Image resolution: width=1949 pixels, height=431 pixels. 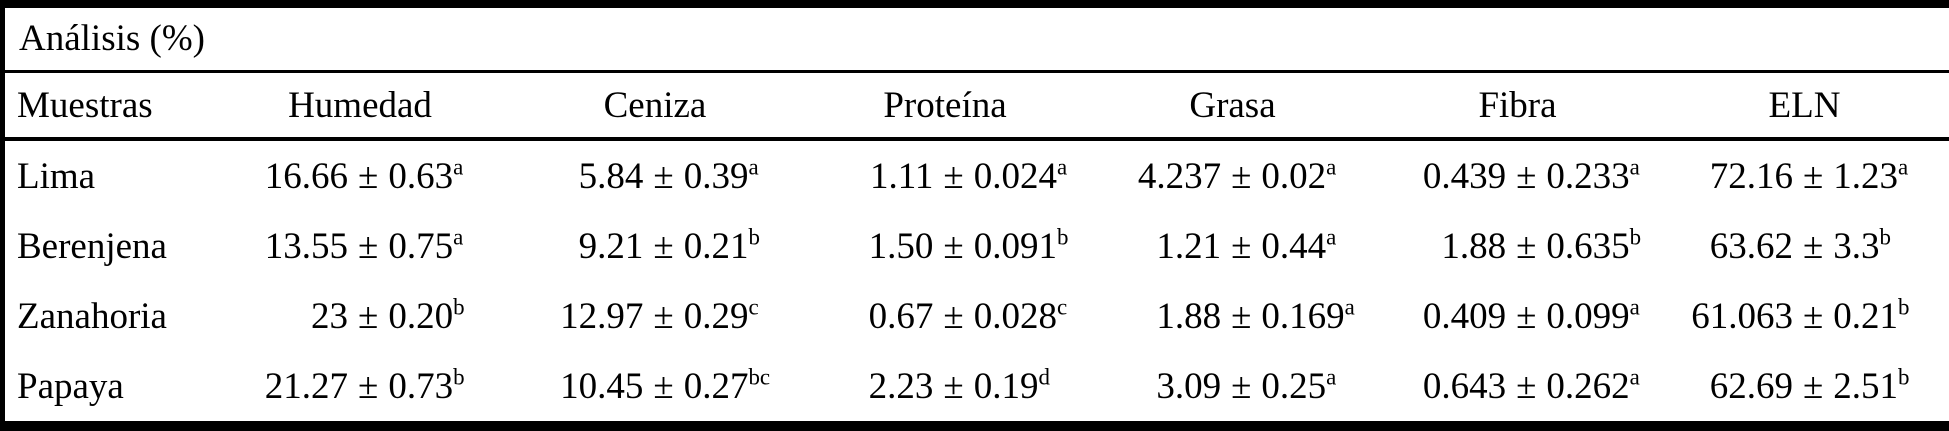 What do you see at coordinates (655, 107) in the screenshot?
I see `column-header-ceniza: Ceniza` at bounding box center [655, 107].